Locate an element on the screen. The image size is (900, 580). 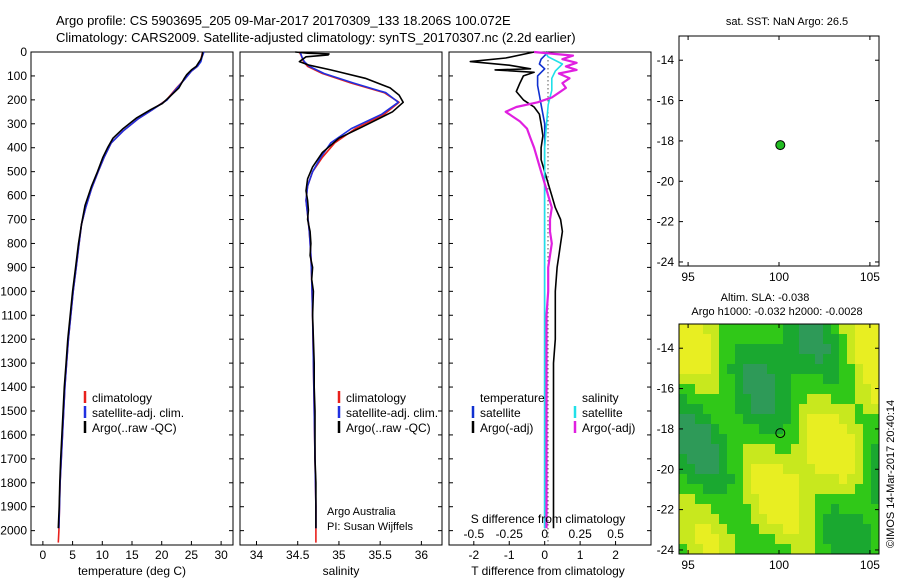
top-x-tick-label: 0 is located at coordinates (544, 534).